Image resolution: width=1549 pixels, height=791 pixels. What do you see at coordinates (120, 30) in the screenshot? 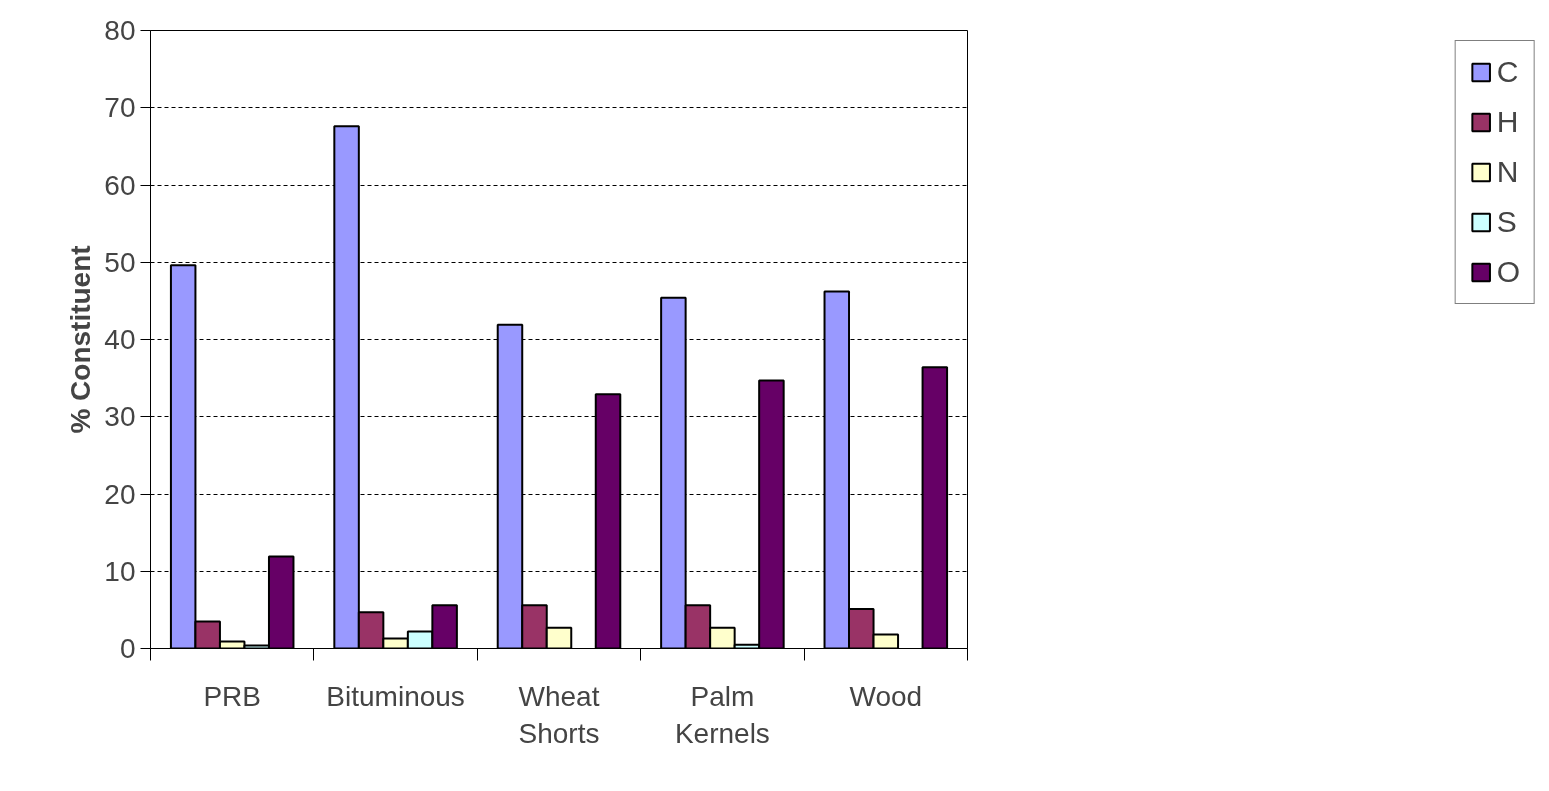
I see `y-tick-label: 80` at bounding box center [120, 30].